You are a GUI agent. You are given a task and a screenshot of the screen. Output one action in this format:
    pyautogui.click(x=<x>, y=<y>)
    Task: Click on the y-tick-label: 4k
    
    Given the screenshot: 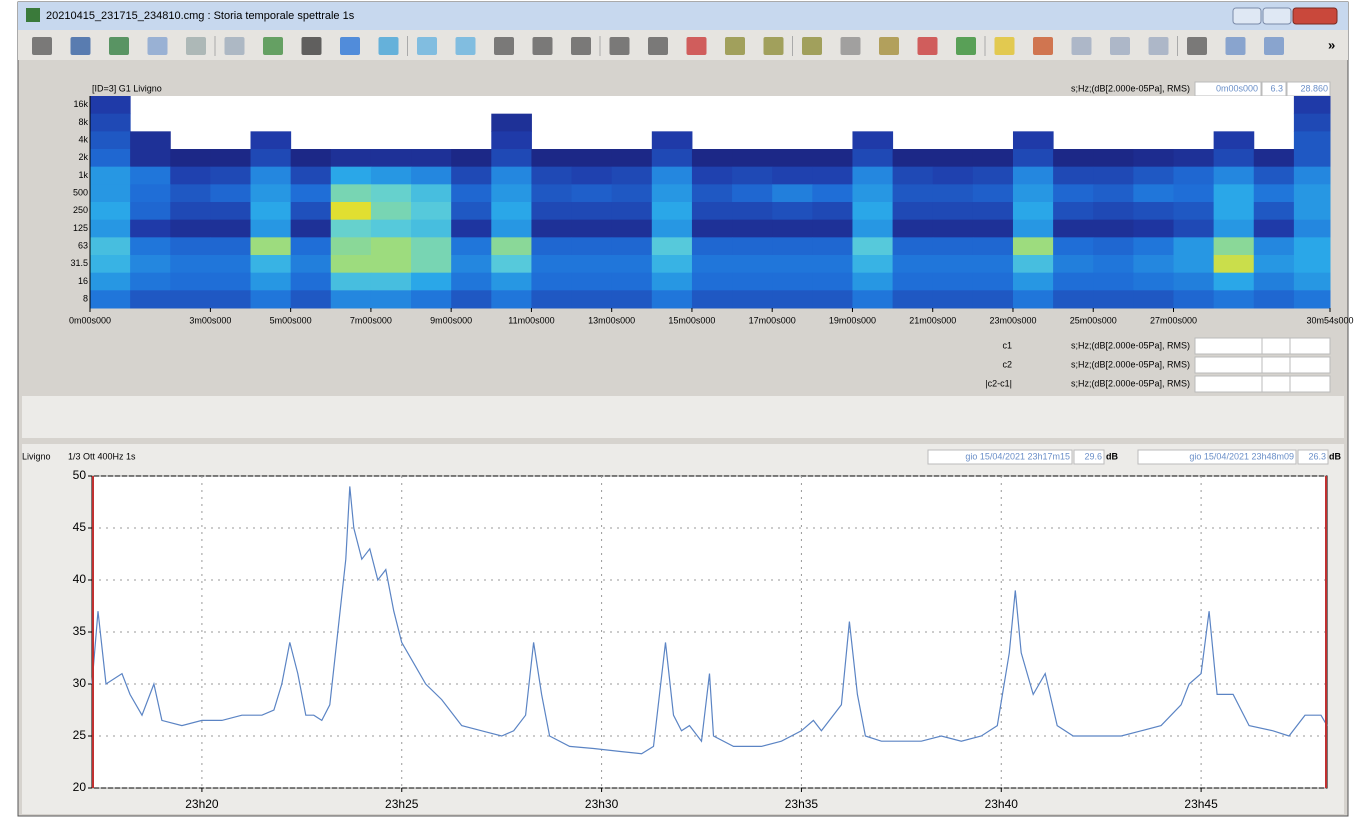 What is the action you would take?
    pyautogui.click(x=83, y=140)
    